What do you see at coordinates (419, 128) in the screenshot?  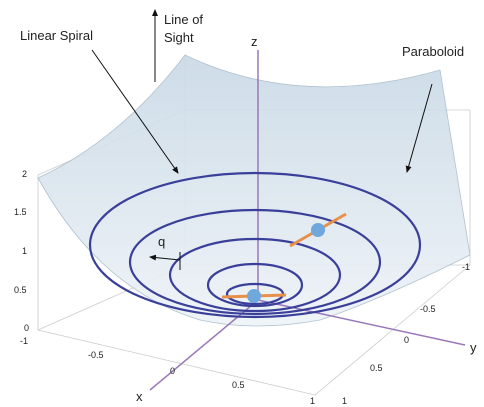 I see `paraboloid-arrow` at bounding box center [419, 128].